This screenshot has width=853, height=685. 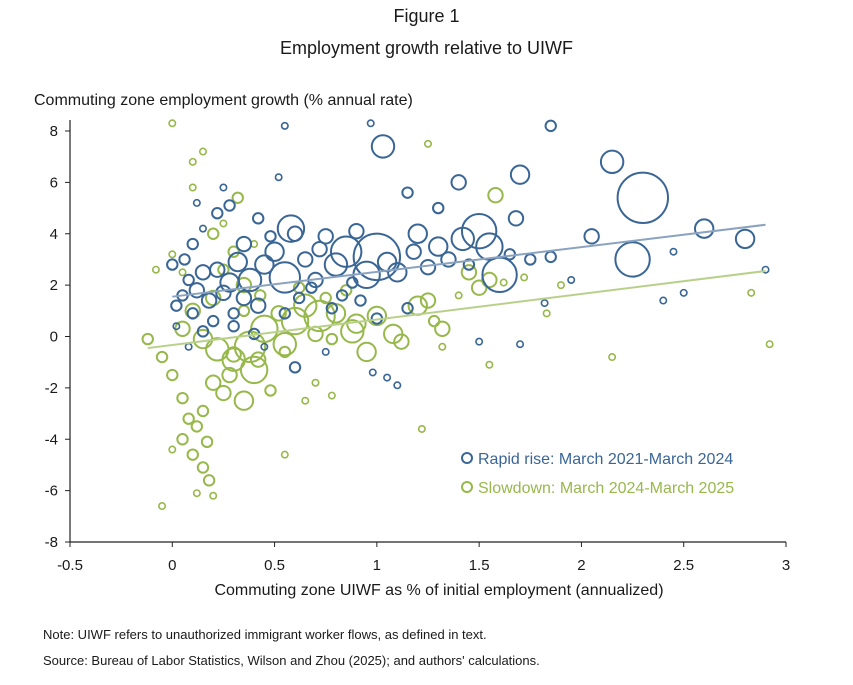 I want to click on x-tick-label: -0.5, so click(x=70, y=565).